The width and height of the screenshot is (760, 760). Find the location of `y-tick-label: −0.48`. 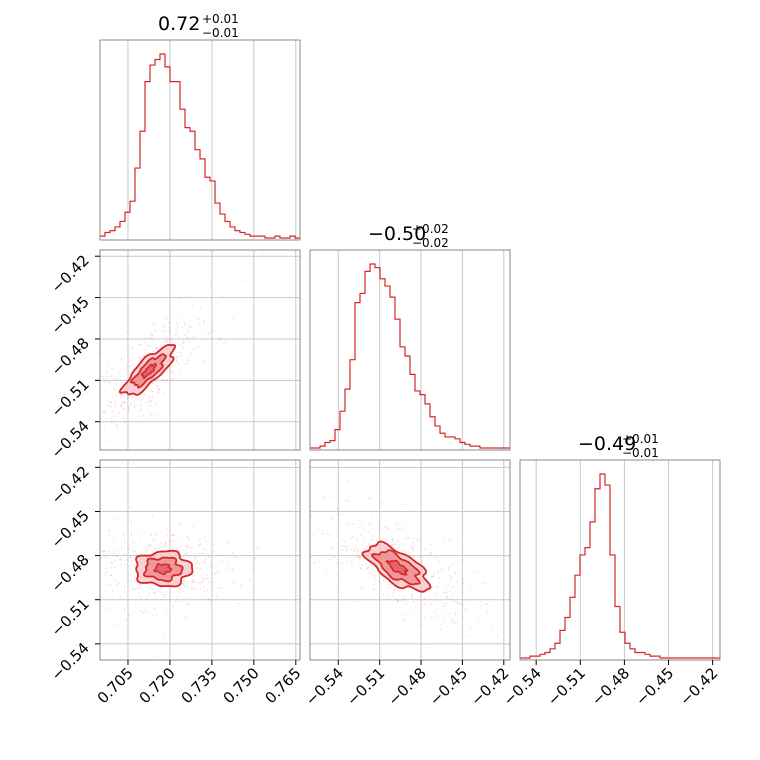

y-tick-label: −0.48 is located at coordinates (70, 573).